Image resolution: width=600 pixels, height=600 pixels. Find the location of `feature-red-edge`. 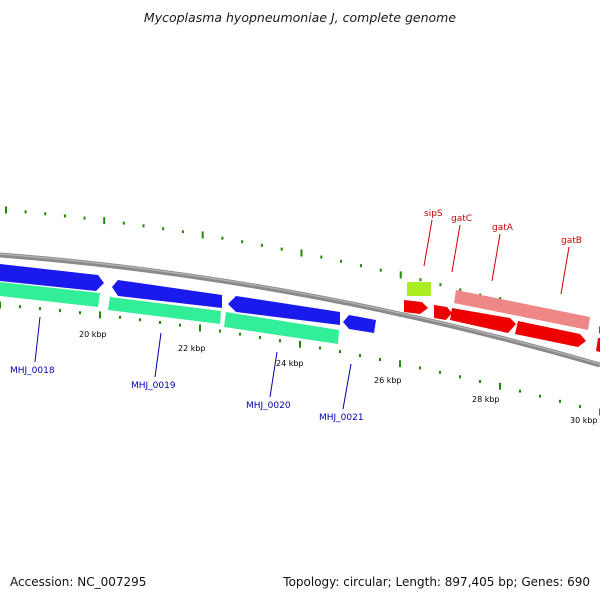

feature-red-edge is located at coordinates (598, 345).